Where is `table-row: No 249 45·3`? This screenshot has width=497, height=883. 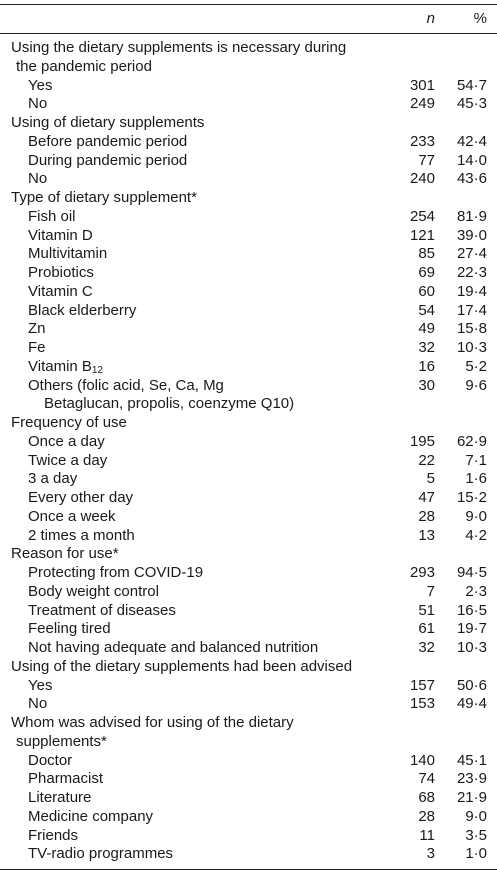 table-row: No 249 45·3 is located at coordinates (248, 104).